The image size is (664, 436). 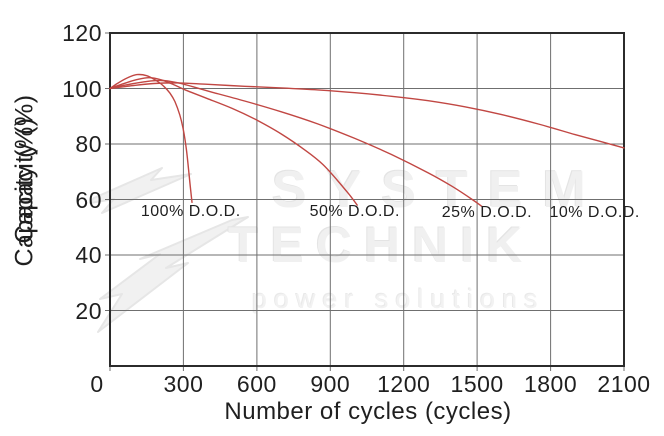 I want to click on watermark-brand-top: SYSTEM, so click(x=439, y=190).